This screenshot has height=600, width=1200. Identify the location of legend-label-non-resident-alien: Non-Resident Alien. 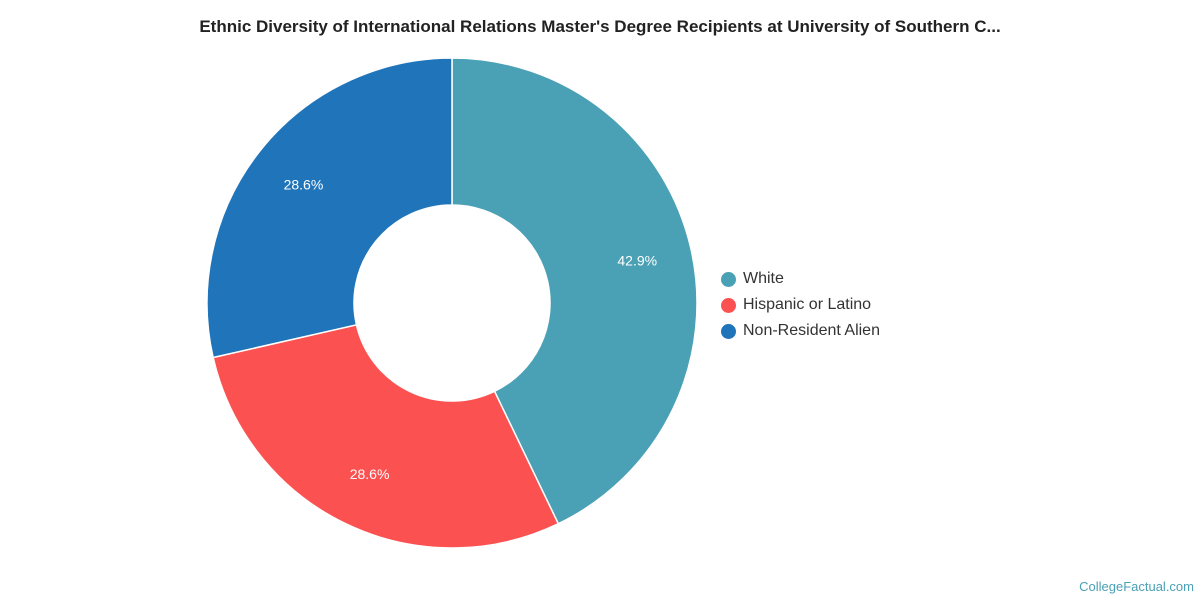
(811, 330).